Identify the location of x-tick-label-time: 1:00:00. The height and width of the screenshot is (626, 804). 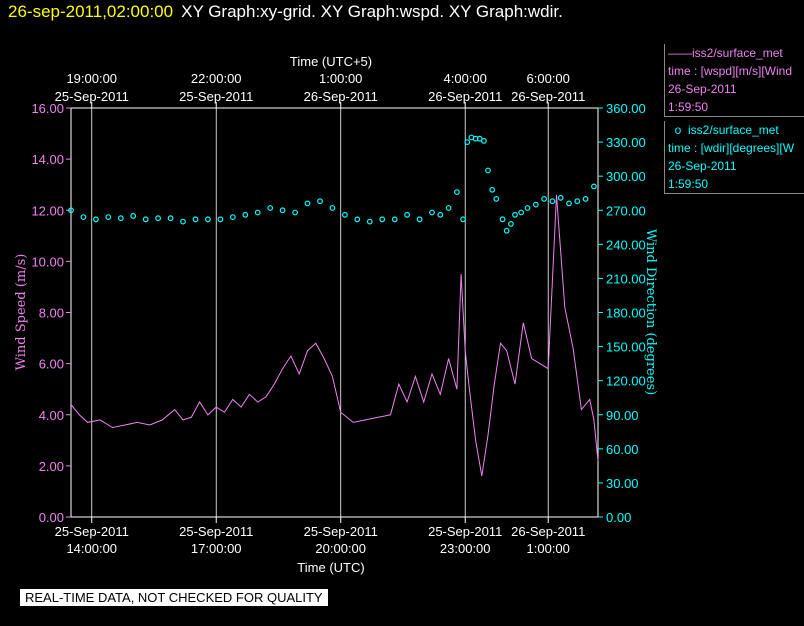
(548, 548).